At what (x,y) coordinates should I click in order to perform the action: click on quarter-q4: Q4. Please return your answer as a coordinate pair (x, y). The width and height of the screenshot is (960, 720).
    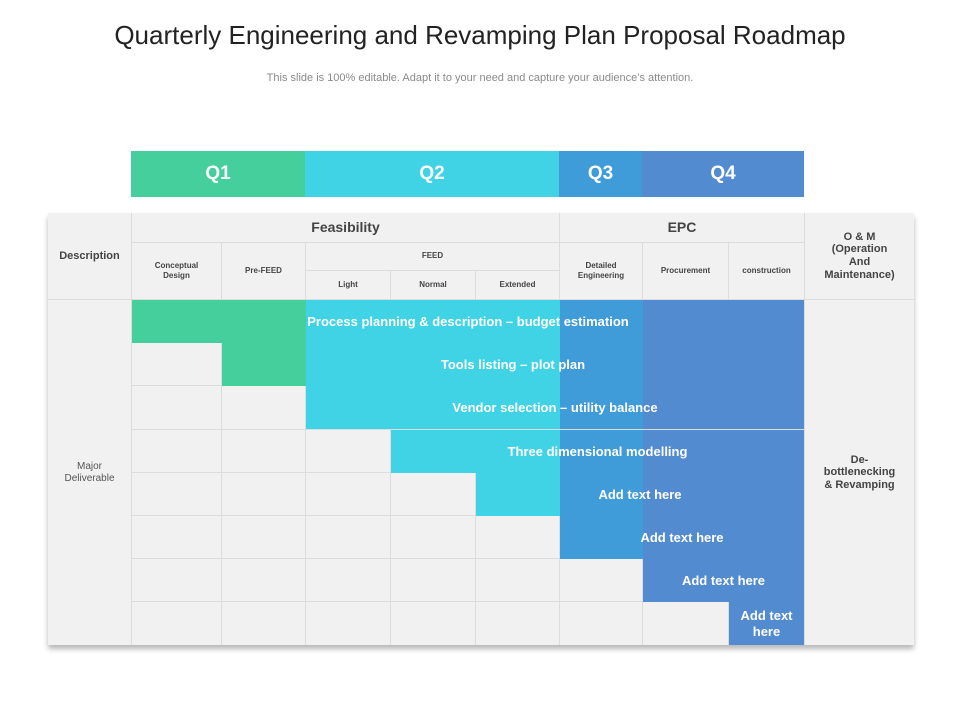
    Looking at the image, I should click on (723, 174).